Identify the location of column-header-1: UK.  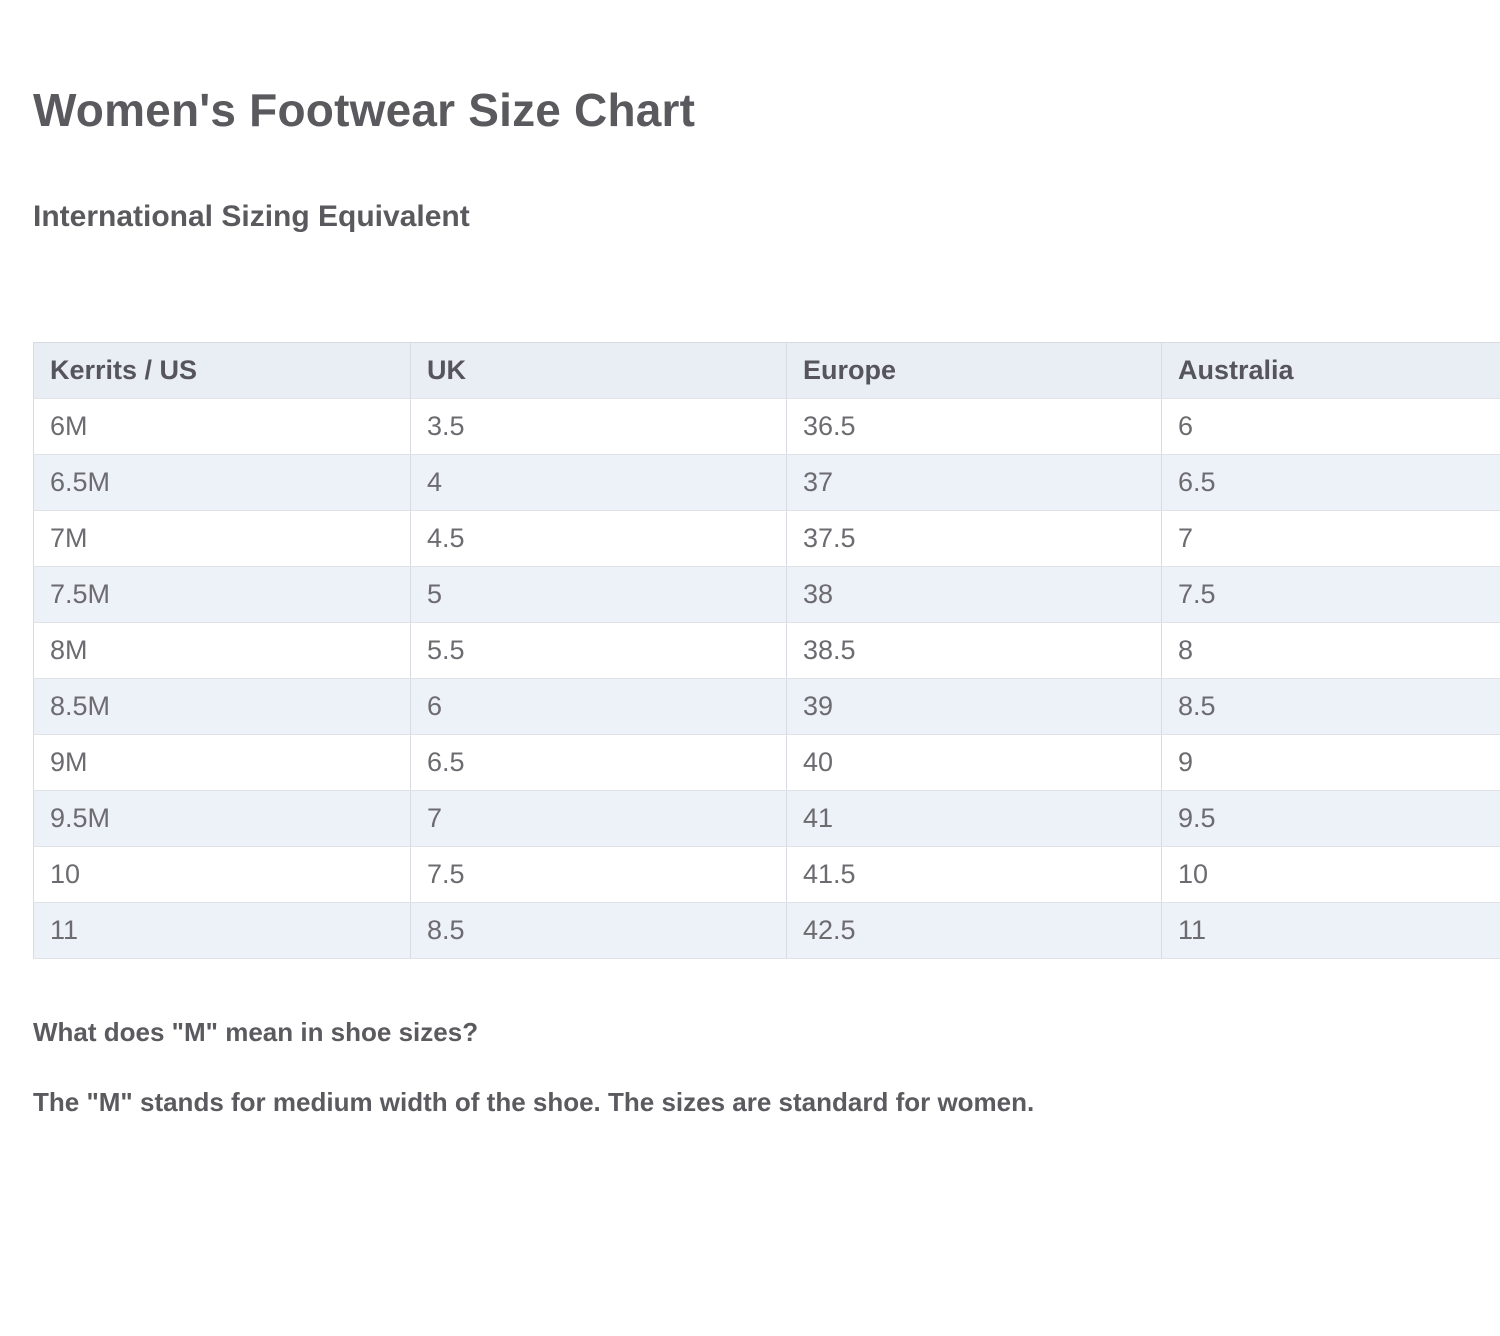
(599, 370).